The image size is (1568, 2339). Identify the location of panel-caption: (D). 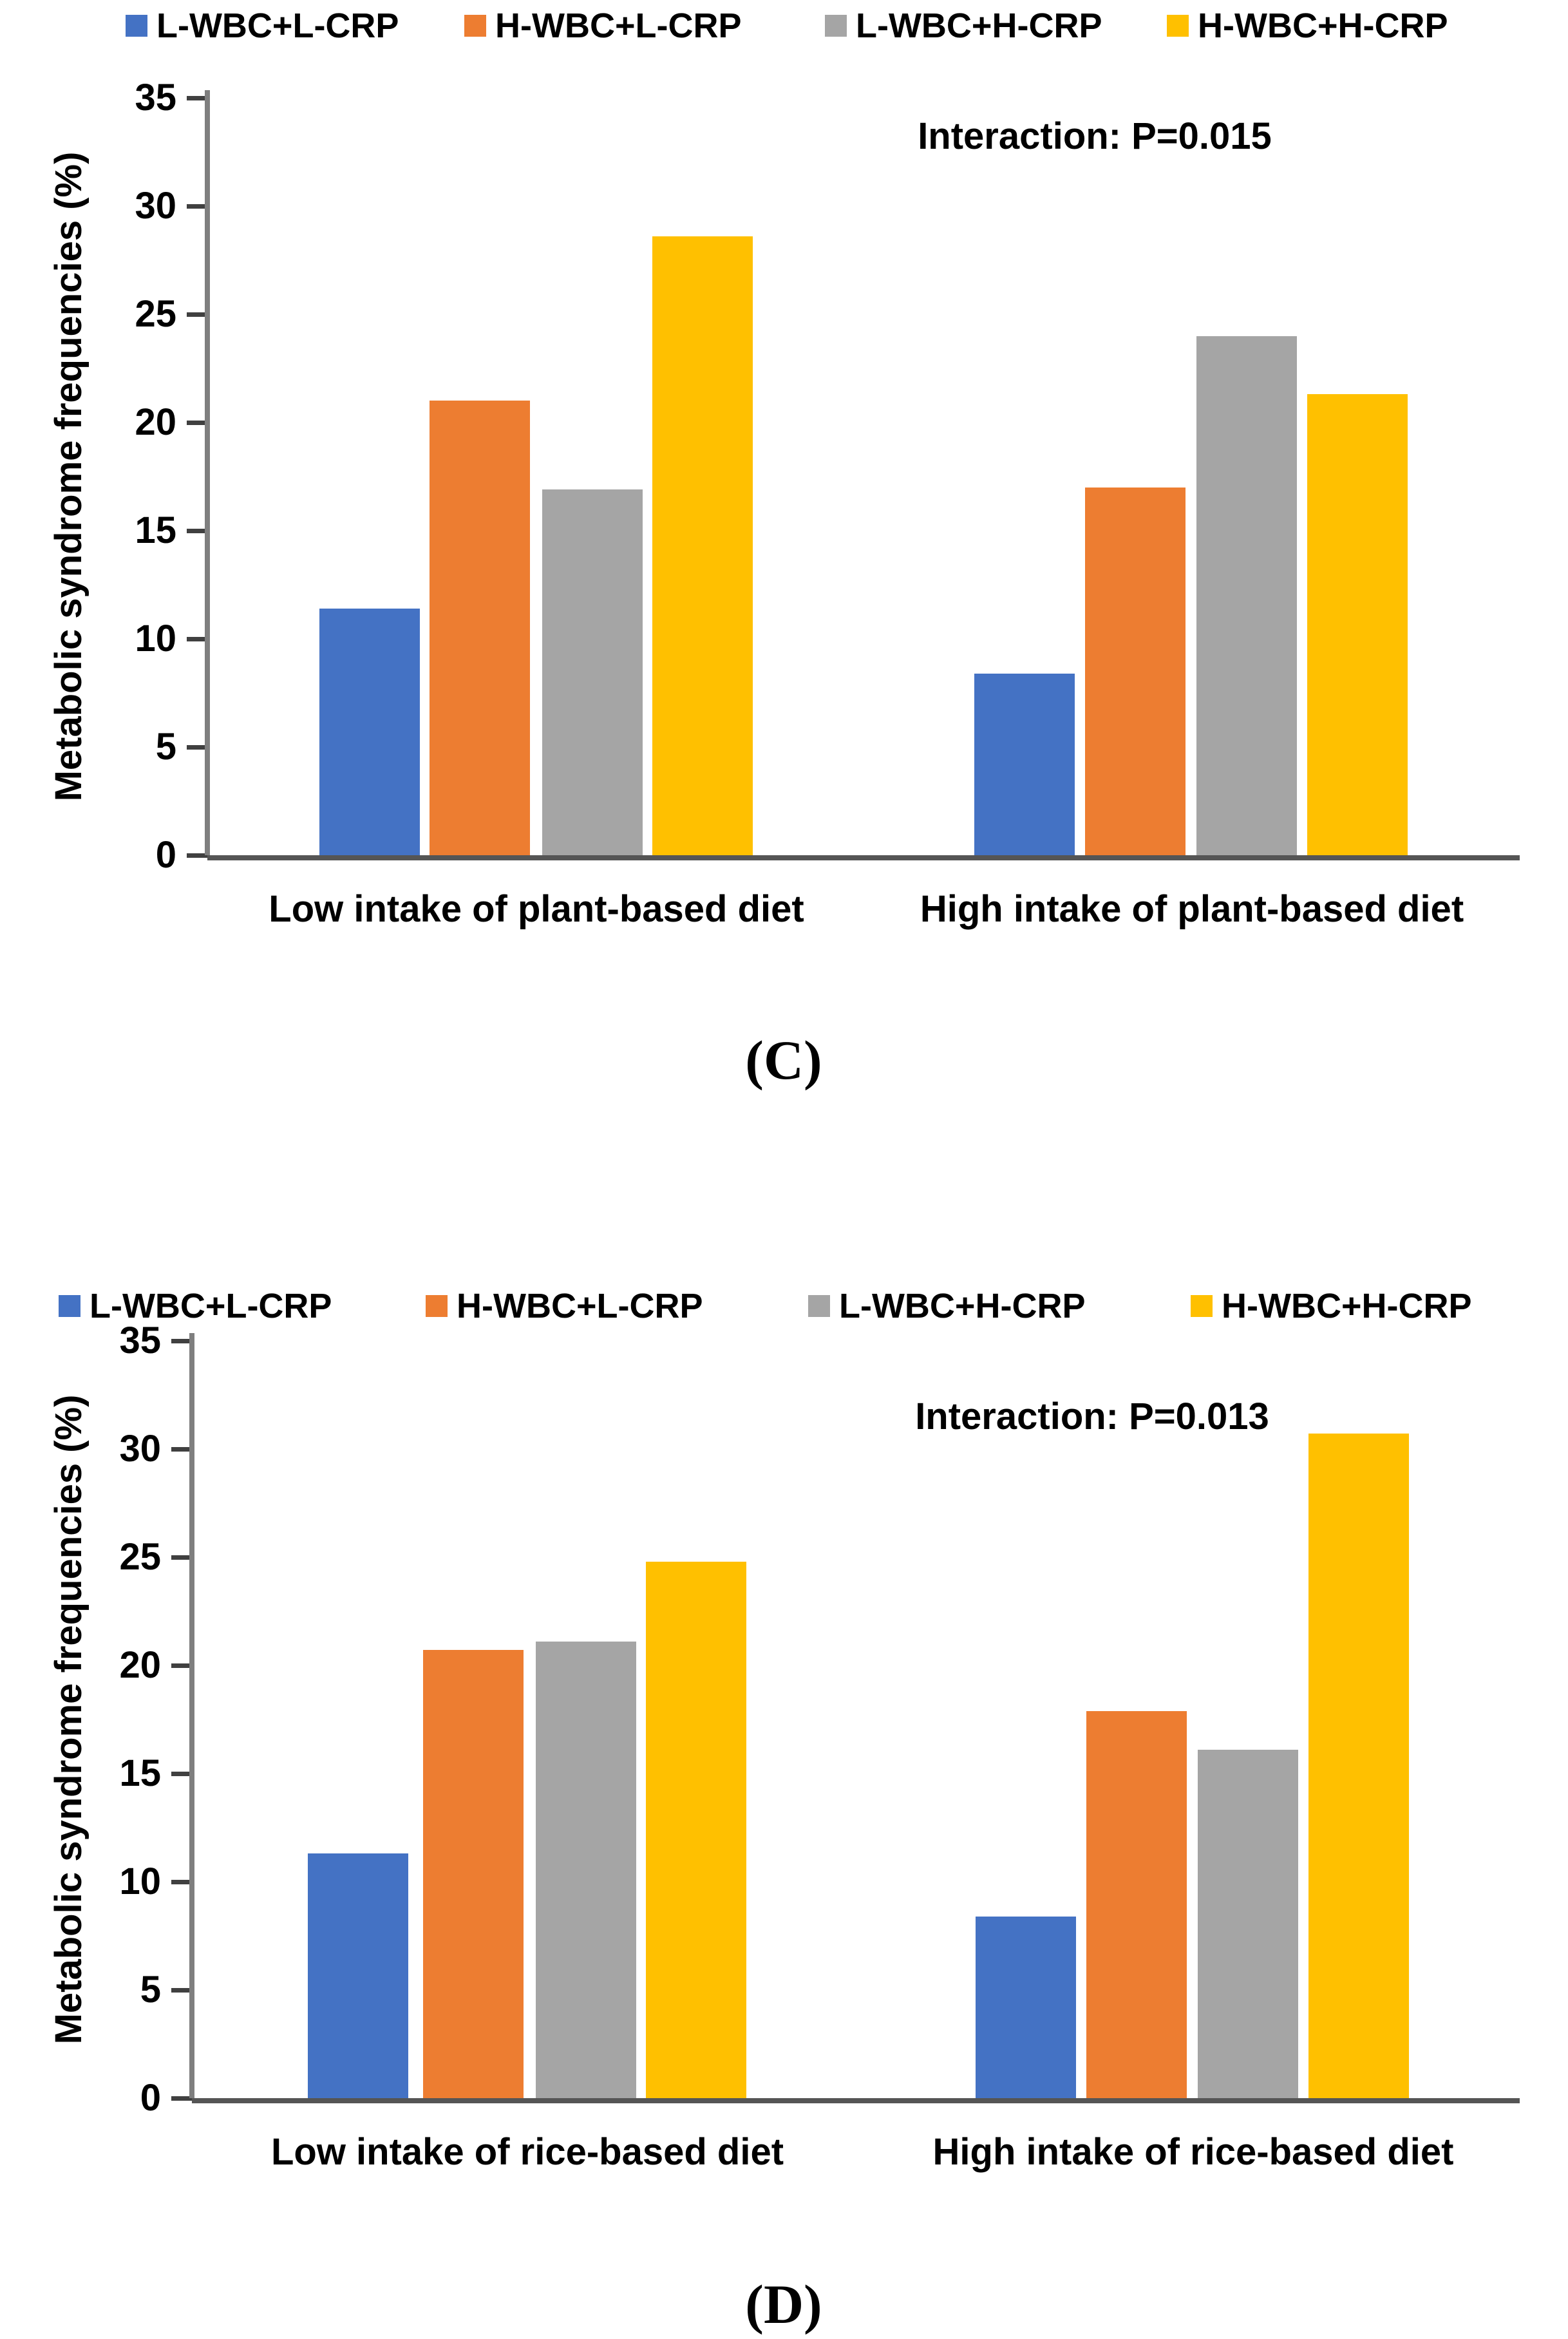
(783, 2304).